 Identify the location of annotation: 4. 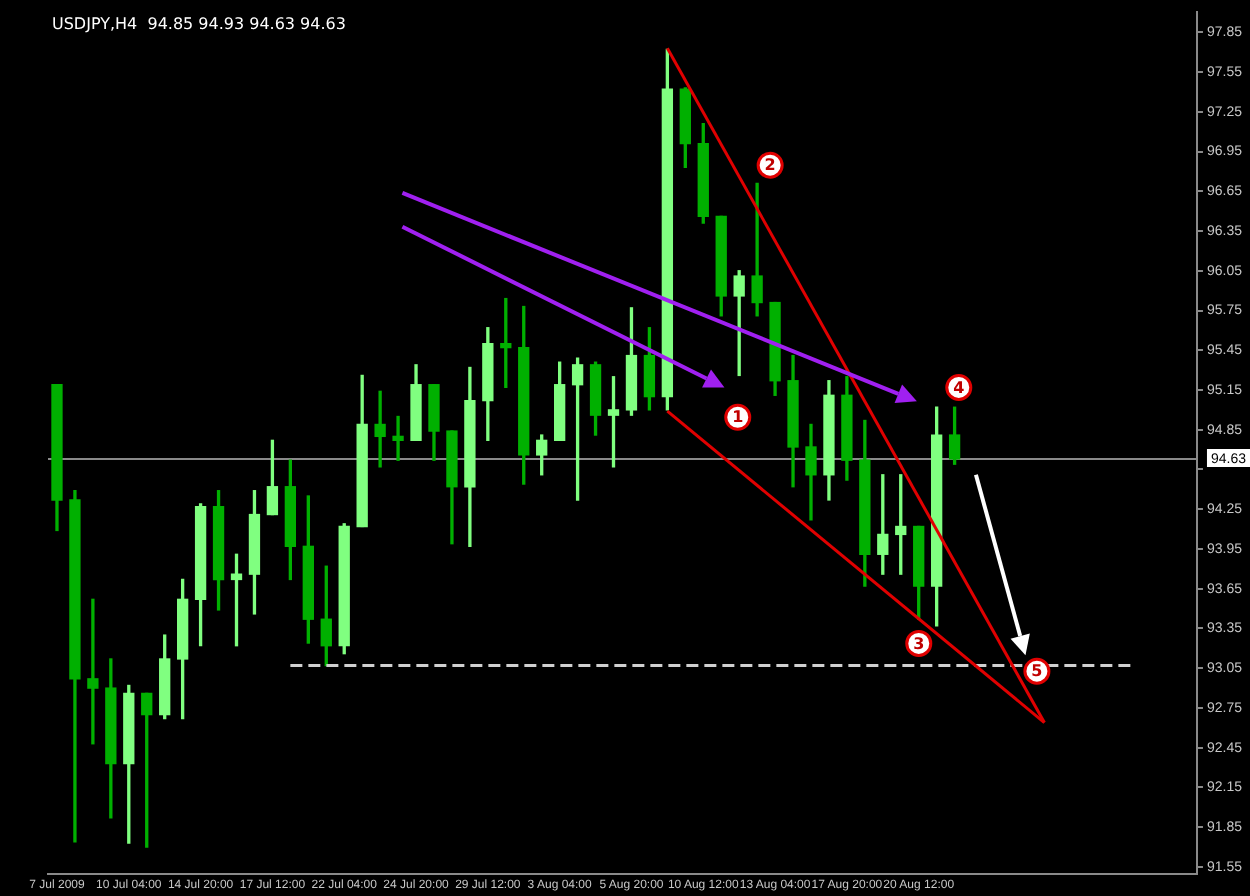
(959, 387).